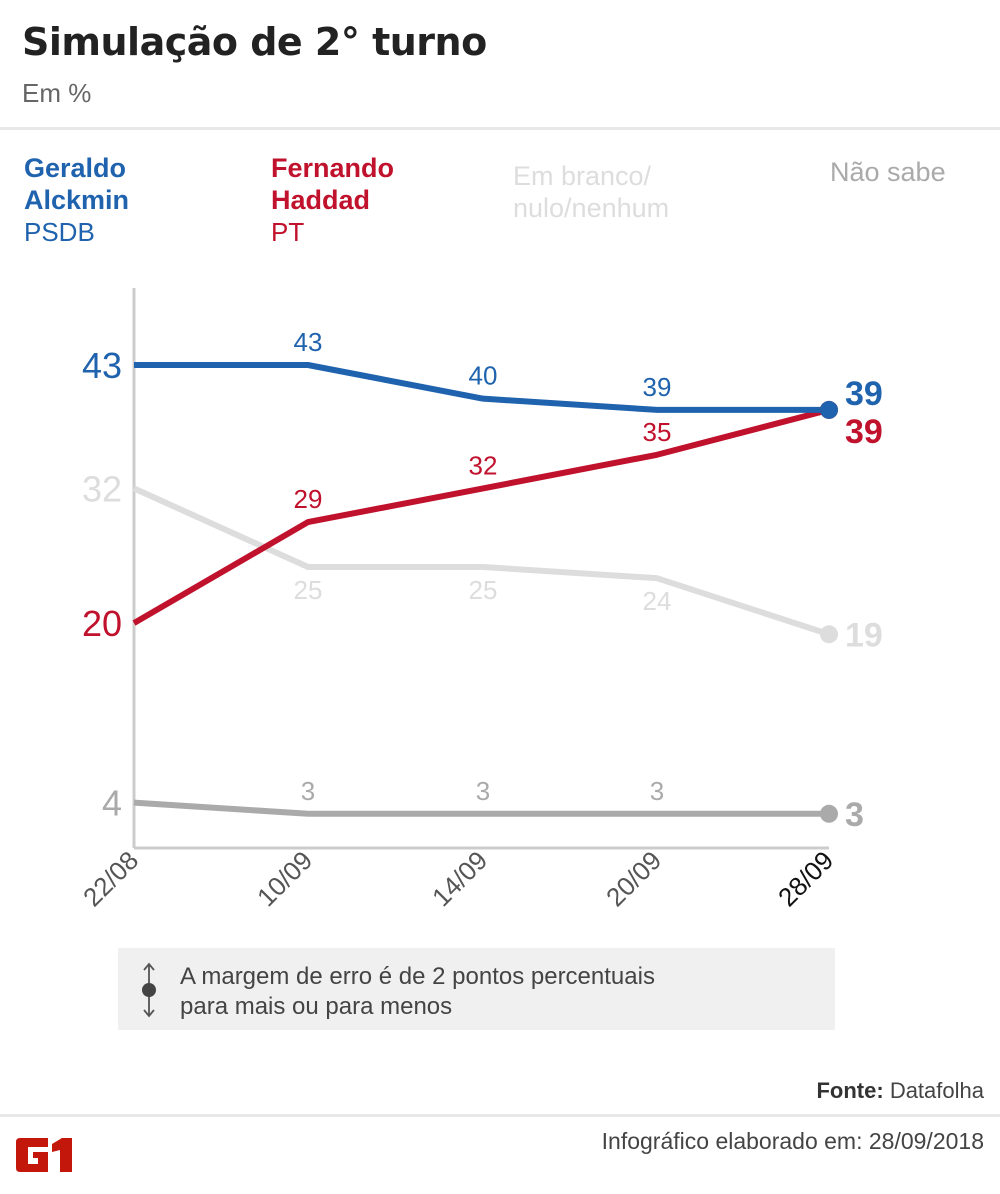 The image size is (1000, 1194). Describe the element at coordinates (591, 208) in the screenshot. I see `legend-name-line2: nulo/nenhum` at that location.